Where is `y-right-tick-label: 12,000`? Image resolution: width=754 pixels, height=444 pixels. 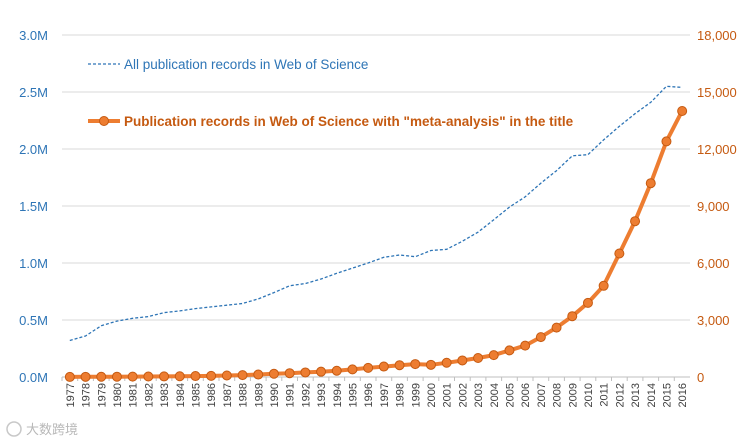 y-right-tick-label: 12,000 is located at coordinates (717, 149).